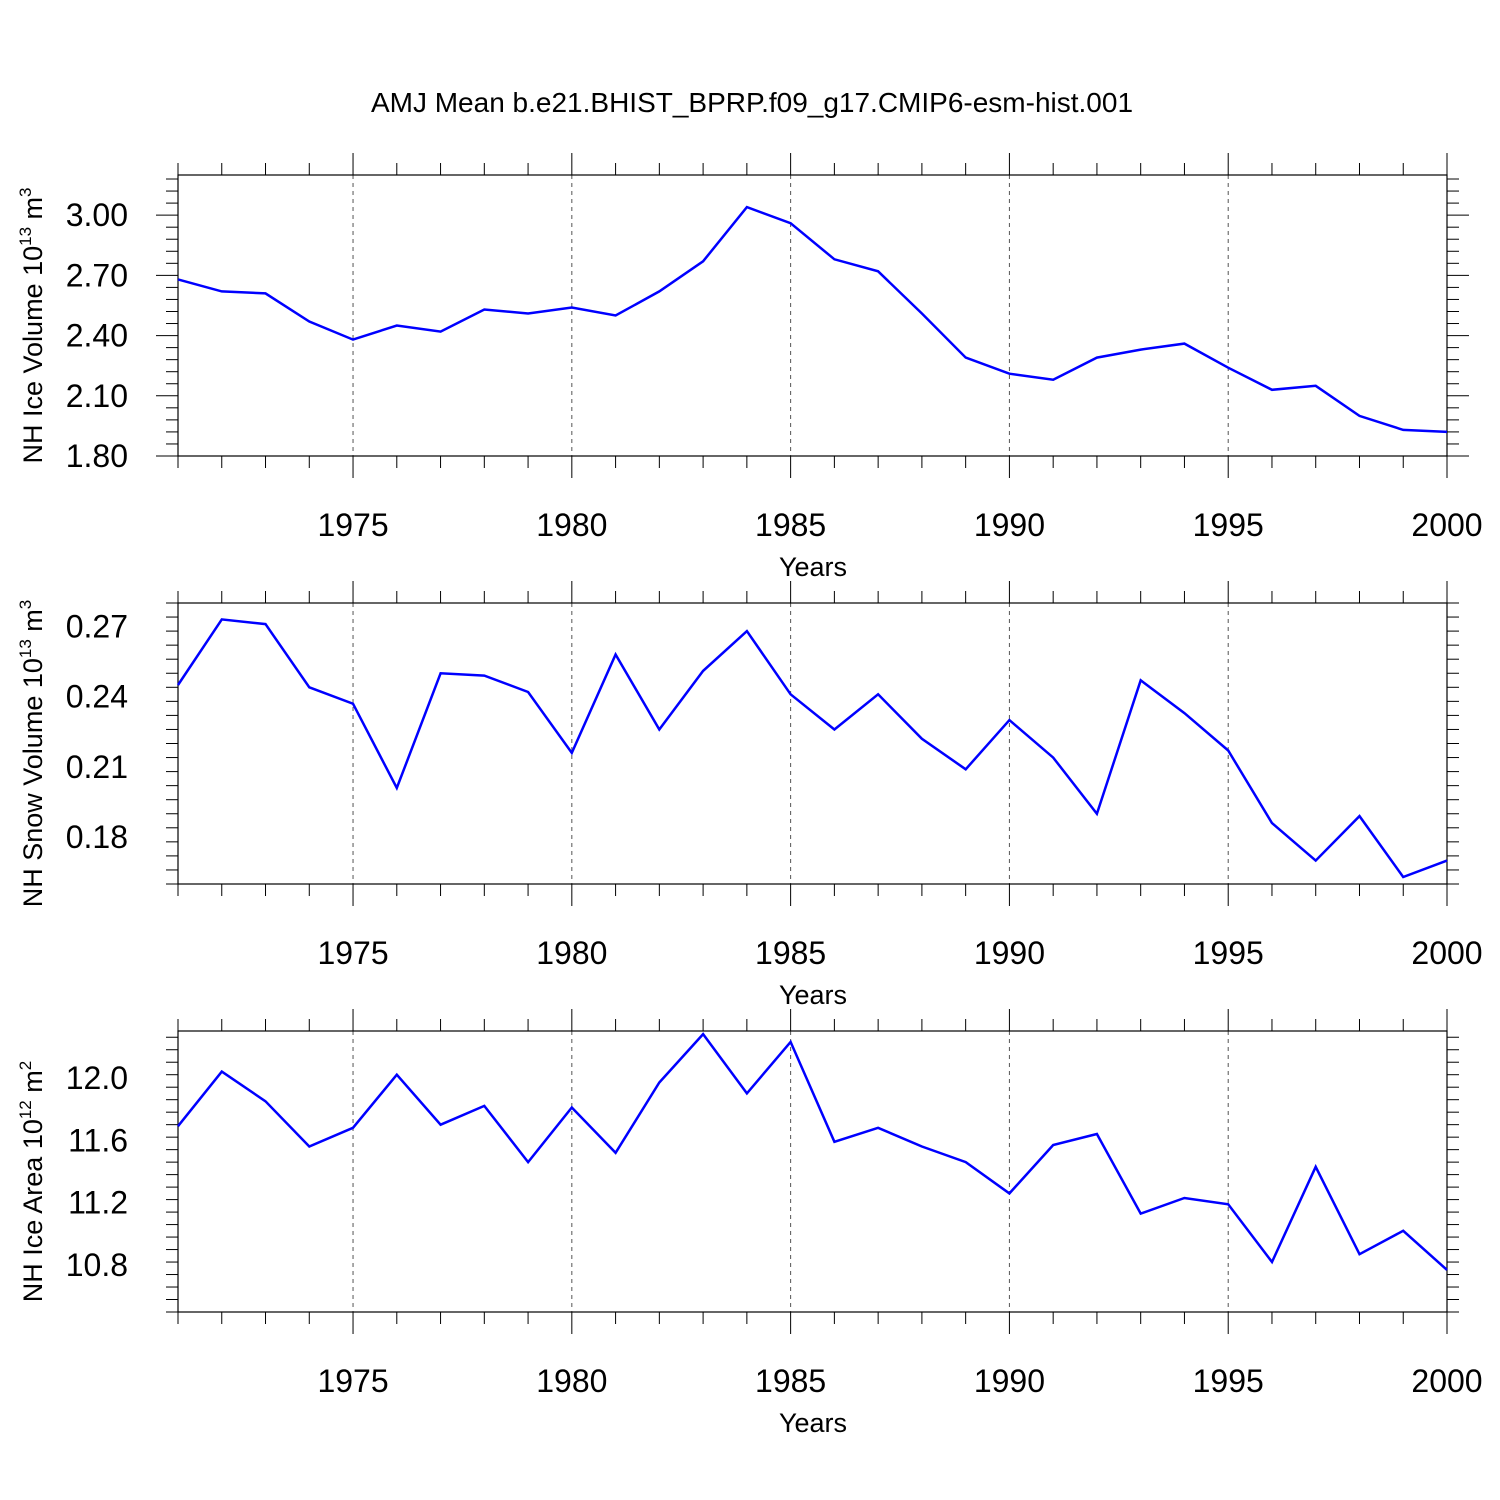  What do you see at coordinates (97, 336) in the screenshot?
I see `y-tick-label: 2.40` at bounding box center [97, 336].